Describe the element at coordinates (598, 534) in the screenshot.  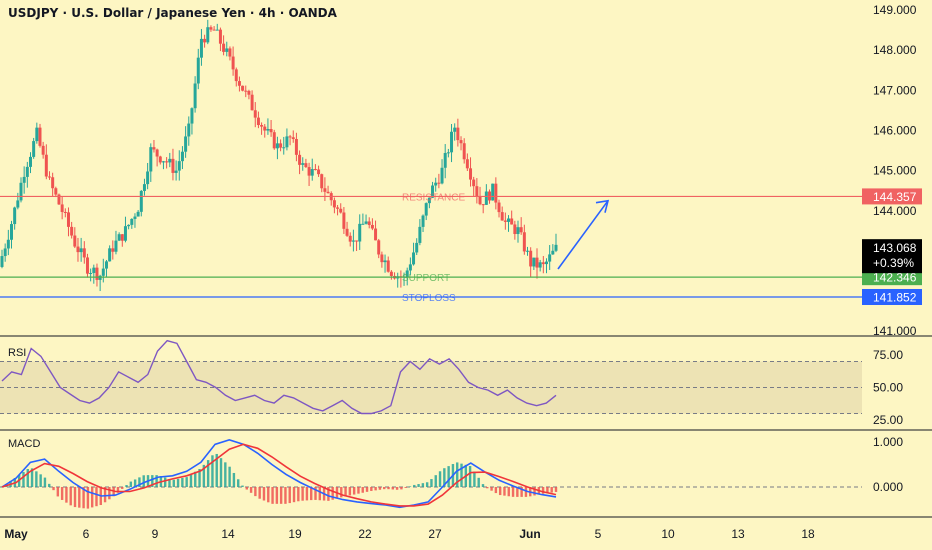
I see `time-axis-tick-label: 5` at that location.